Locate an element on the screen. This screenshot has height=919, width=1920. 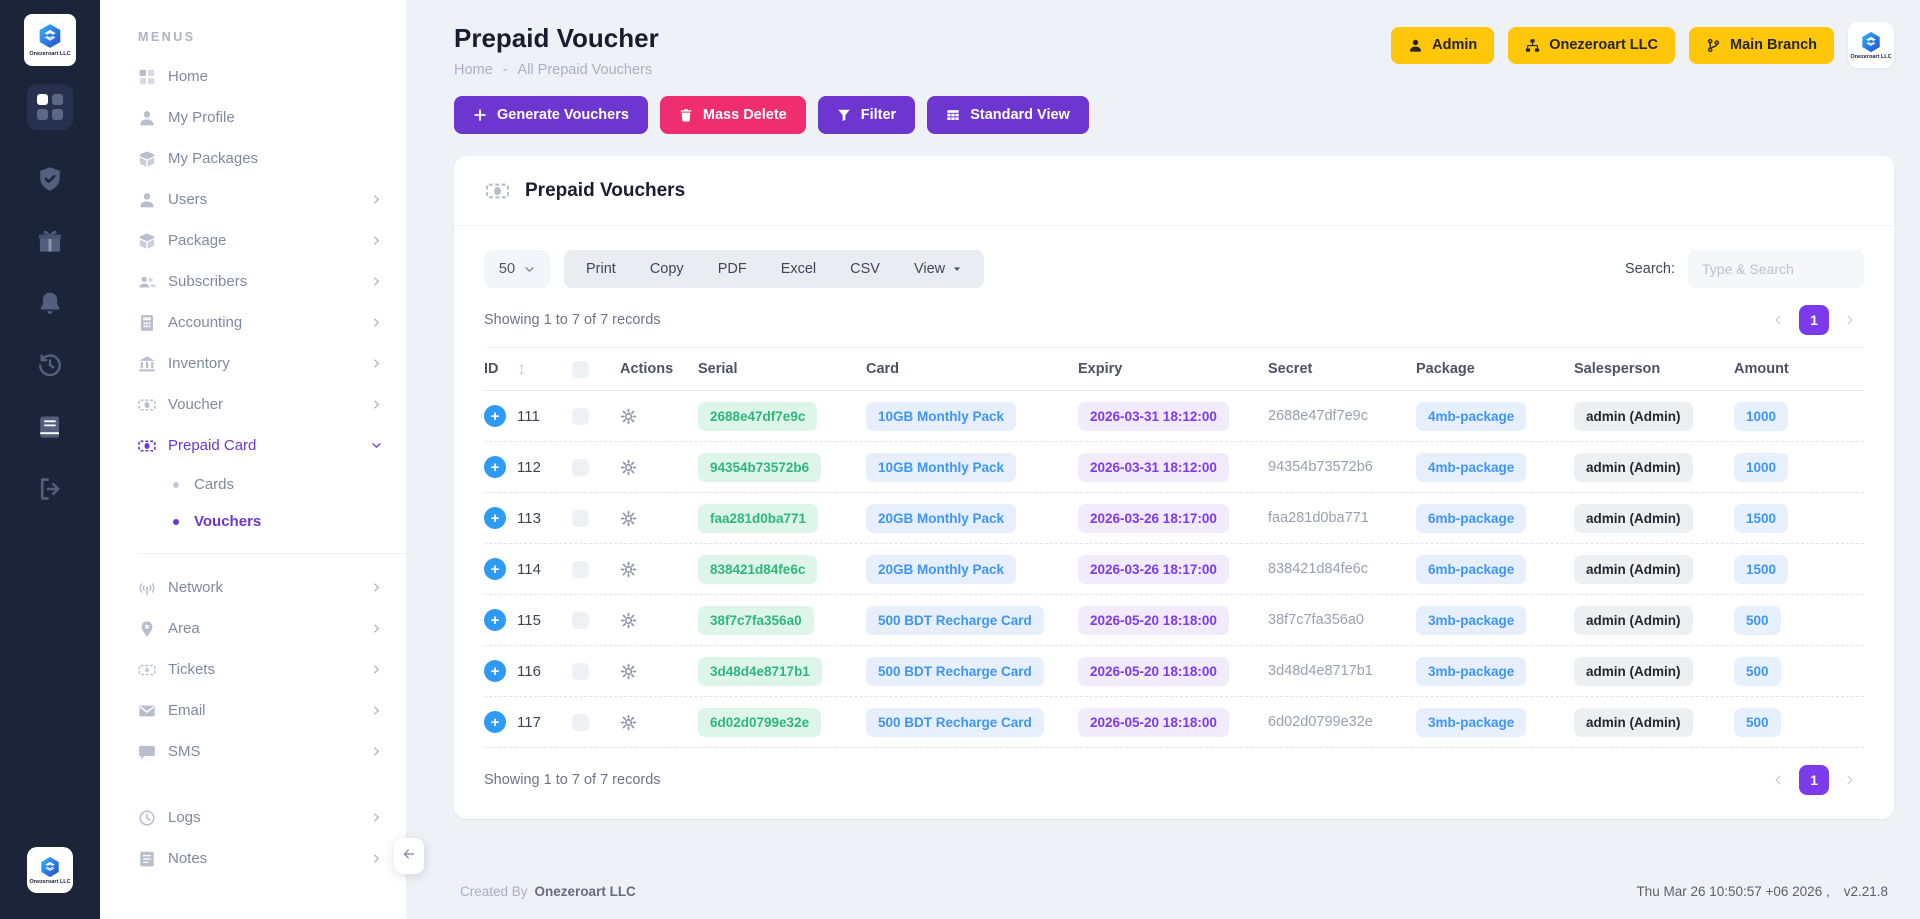
sidebar-item-package: Package is located at coordinates (253, 240).